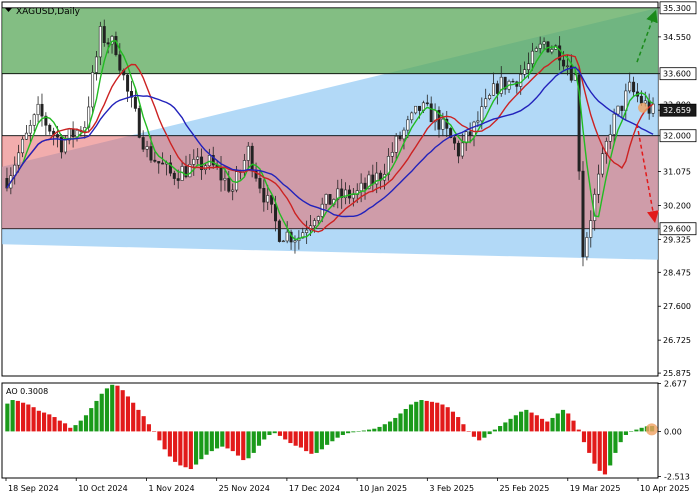 The height and width of the screenshot is (500, 700). Describe the element at coordinates (27, 391) in the screenshot. I see `ao-label: AO 0.3008` at that location.